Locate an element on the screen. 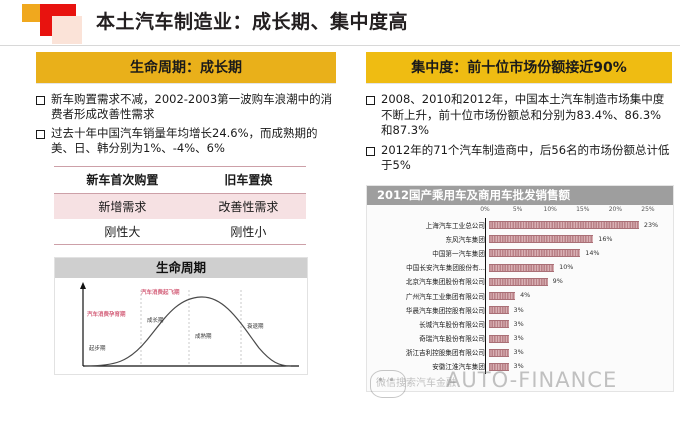 Image resolution: width=680 pixels, height=439 pixels. table-row: 刚性大 刚性小 is located at coordinates (180, 232).